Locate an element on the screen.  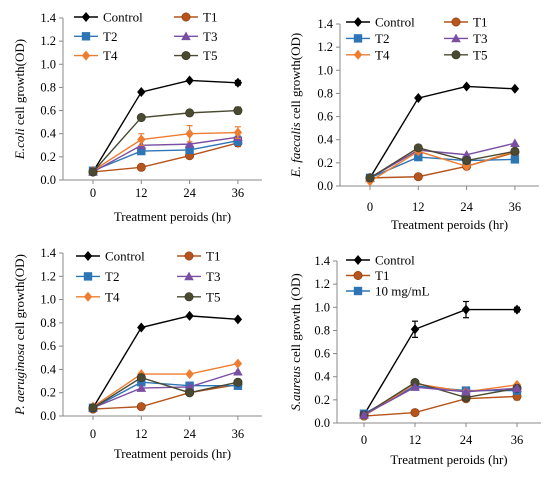
legend-entry: T5 is located at coordinates (195, 55).